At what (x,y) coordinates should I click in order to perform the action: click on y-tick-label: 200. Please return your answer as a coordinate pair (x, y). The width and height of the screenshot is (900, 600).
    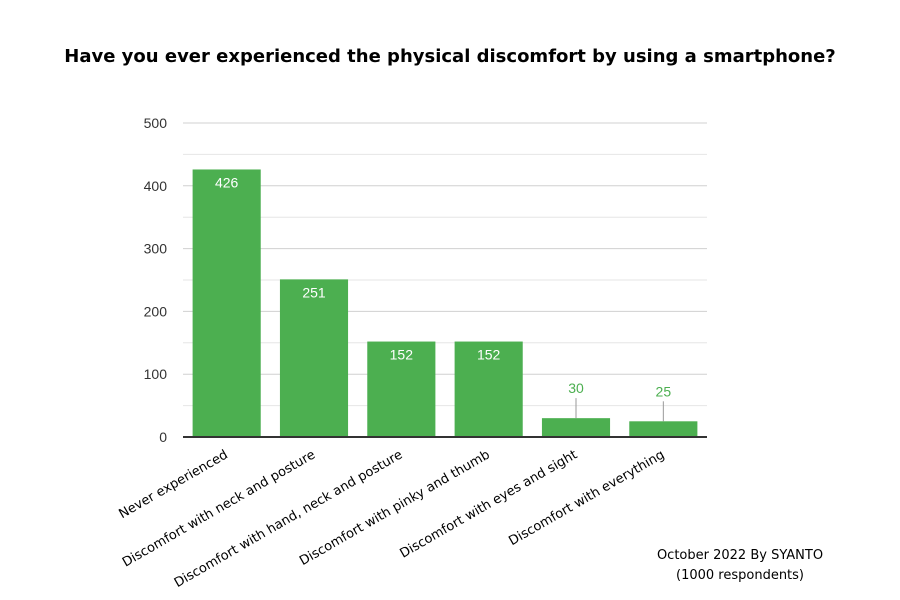
    Looking at the image, I should click on (156, 311).